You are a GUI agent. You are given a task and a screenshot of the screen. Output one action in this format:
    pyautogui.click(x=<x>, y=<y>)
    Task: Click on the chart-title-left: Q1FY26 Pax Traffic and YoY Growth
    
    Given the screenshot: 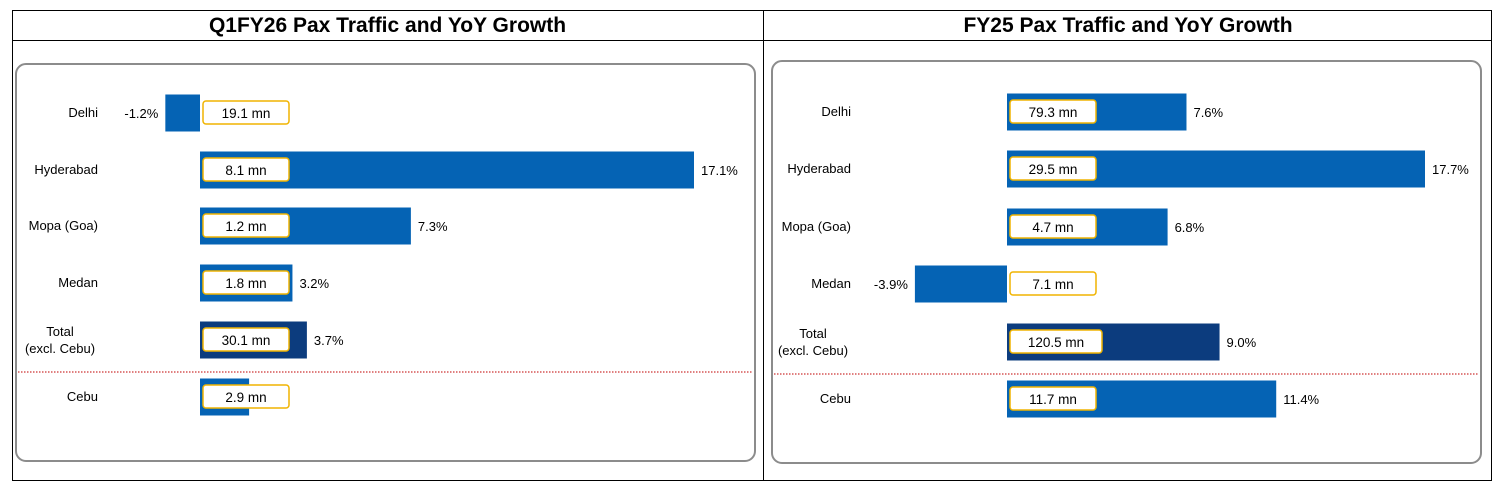 What is the action you would take?
    pyautogui.click(x=387, y=25)
    